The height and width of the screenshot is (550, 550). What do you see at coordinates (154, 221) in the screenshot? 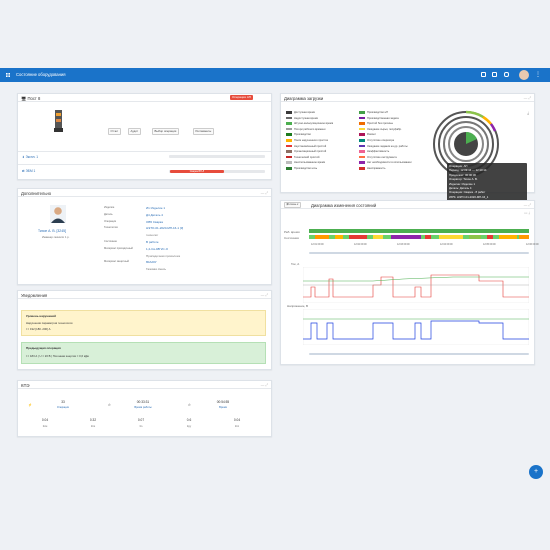
I see `field-value: ОВ5 Сварка` at bounding box center [154, 221].